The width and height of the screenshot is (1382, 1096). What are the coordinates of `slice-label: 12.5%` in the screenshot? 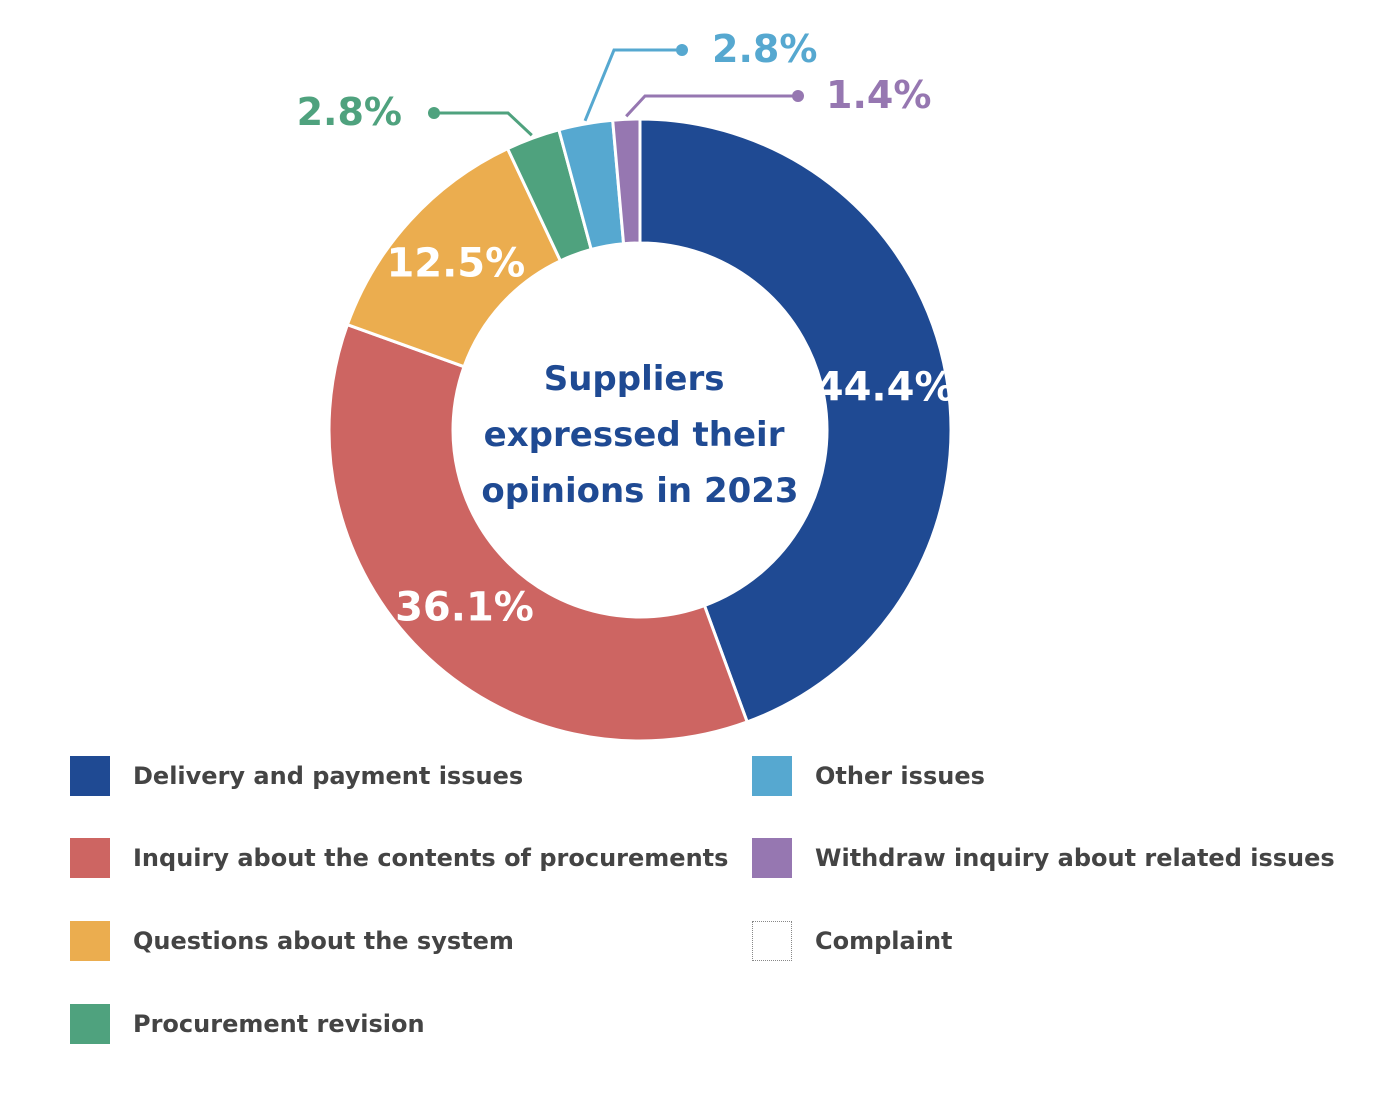 It's located at (455, 263).